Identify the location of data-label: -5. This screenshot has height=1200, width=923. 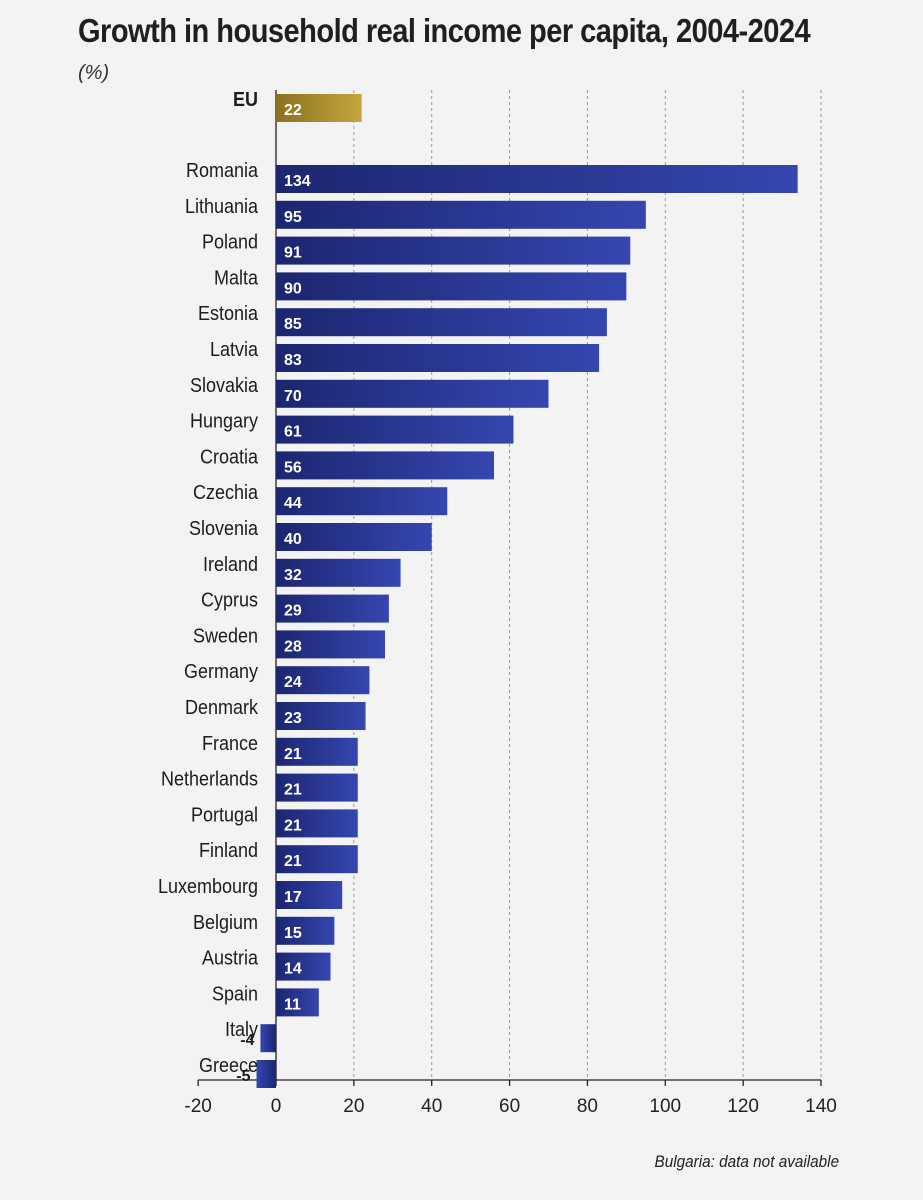
(243, 1076).